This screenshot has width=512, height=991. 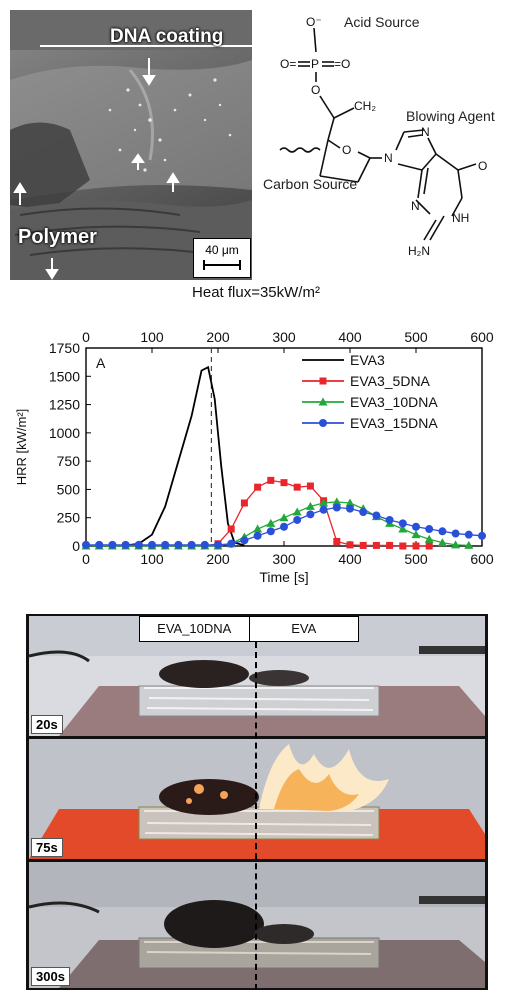 I want to click on sem-image, so click(x=131, y=145).